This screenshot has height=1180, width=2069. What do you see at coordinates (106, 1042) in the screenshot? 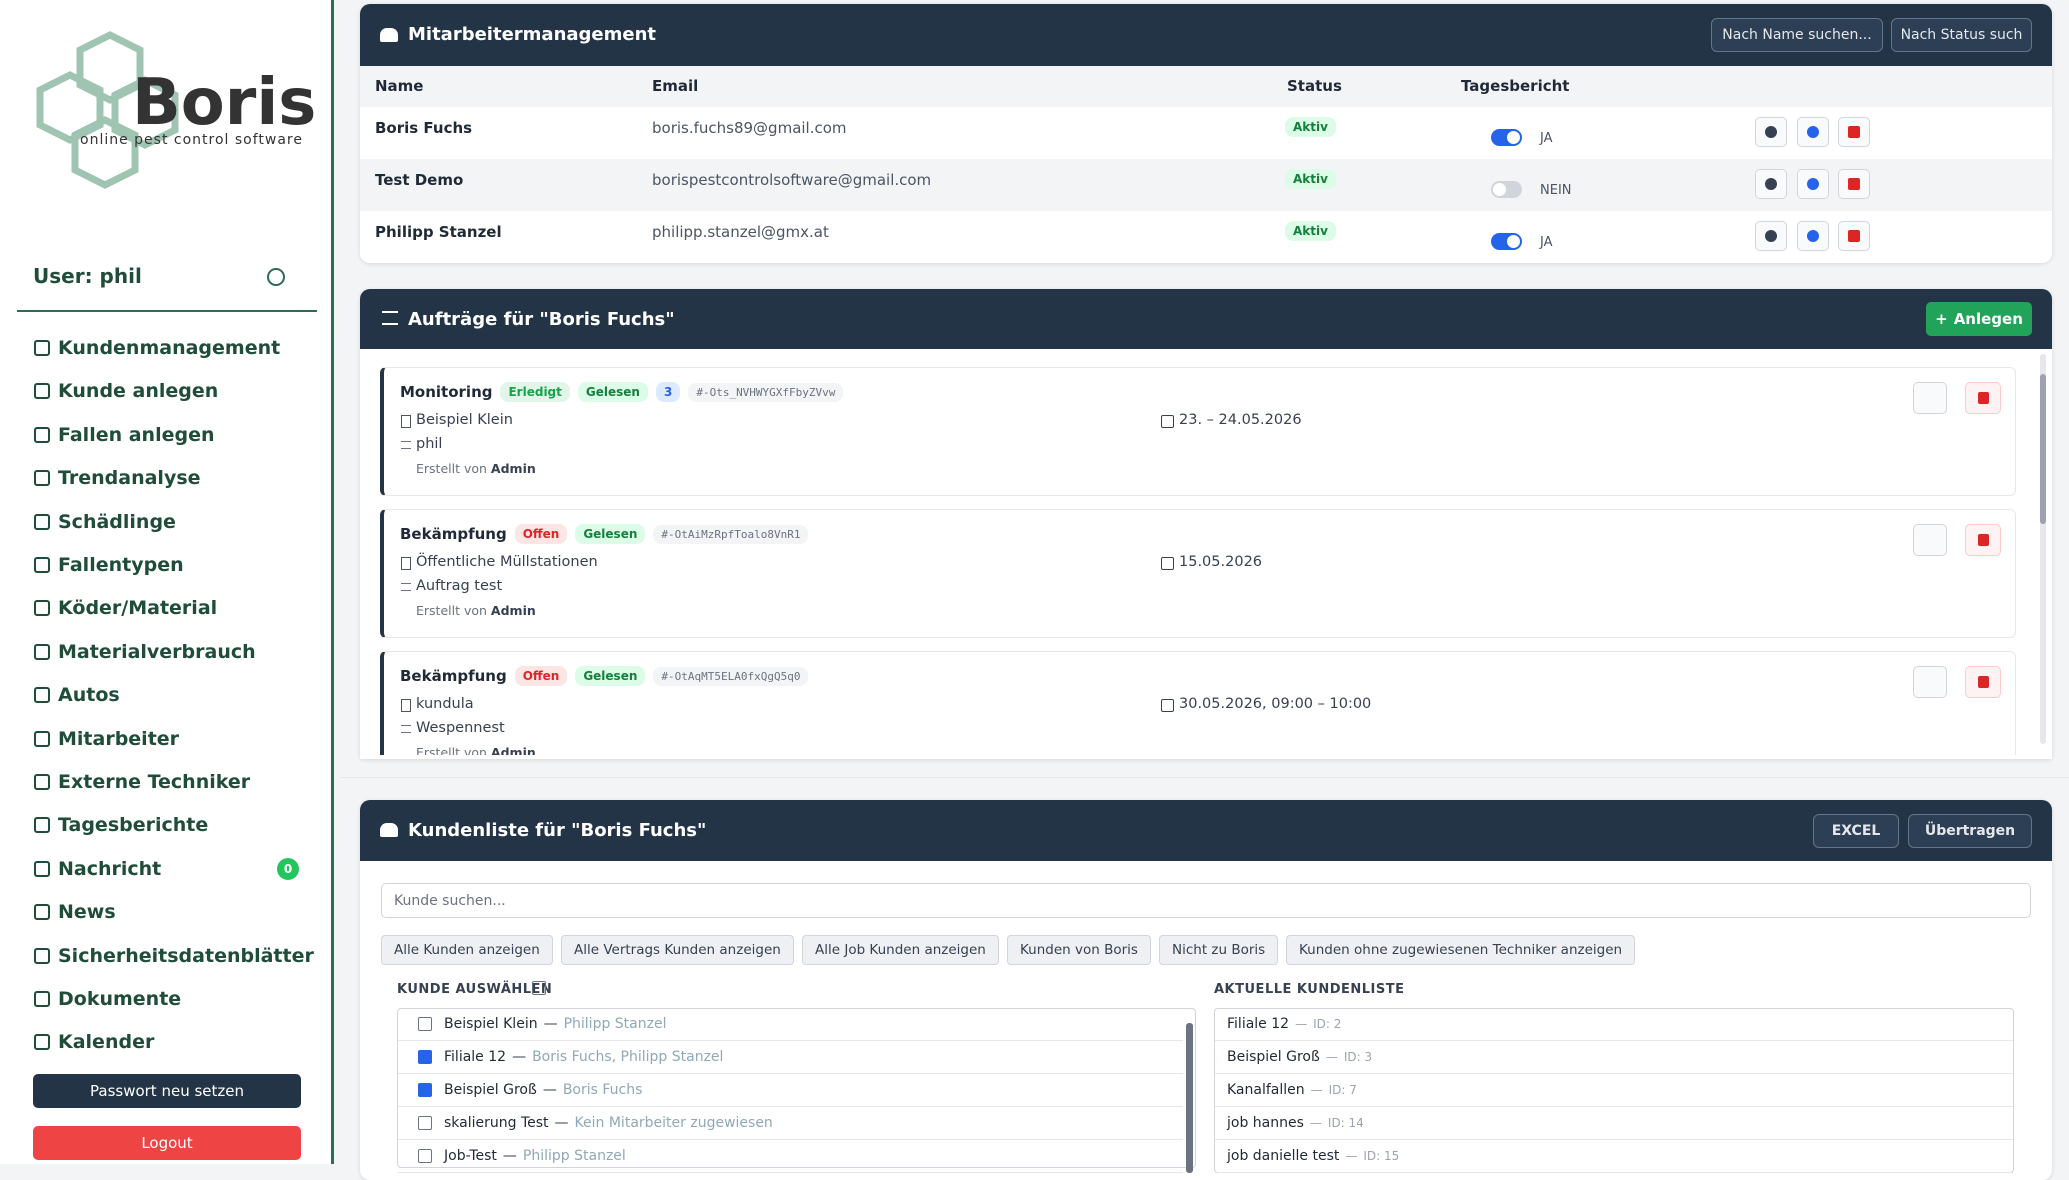
I see `menu-label: Kalender` at bounding box center [106, 1042].